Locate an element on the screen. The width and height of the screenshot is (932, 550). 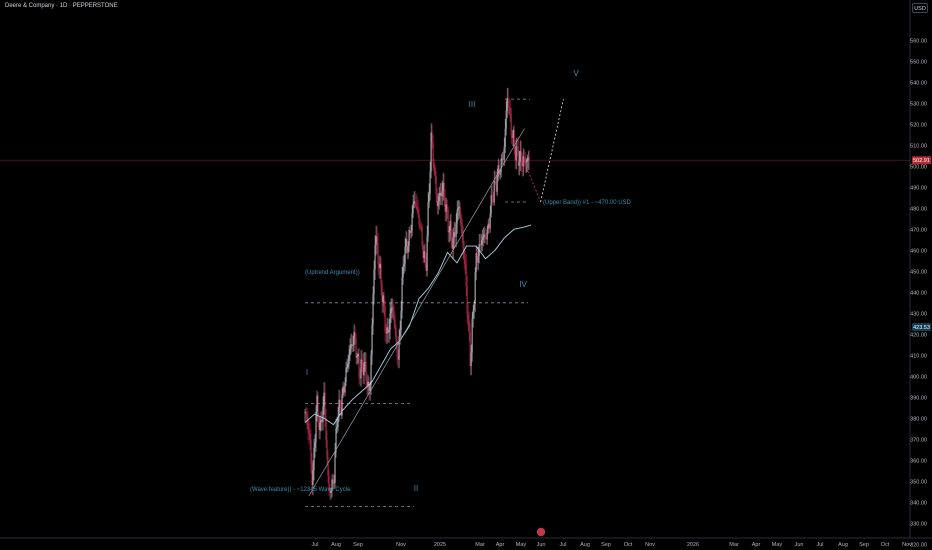
wave-label-ii: II is located at coordinates (416, 488).